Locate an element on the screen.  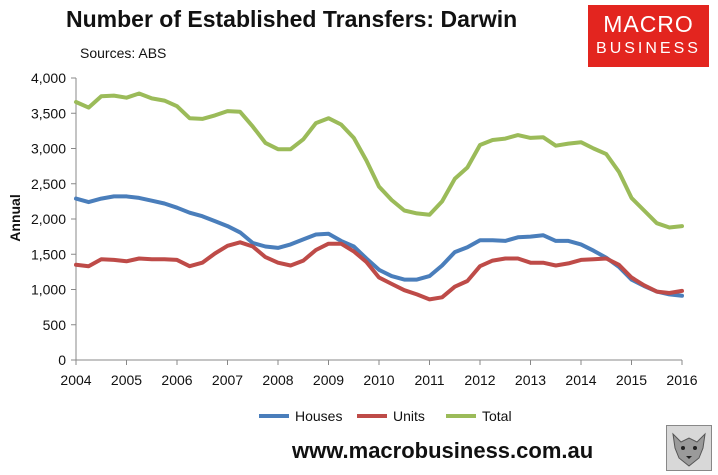
x-tick-label: 2006 is located at coordinates (176, 380).